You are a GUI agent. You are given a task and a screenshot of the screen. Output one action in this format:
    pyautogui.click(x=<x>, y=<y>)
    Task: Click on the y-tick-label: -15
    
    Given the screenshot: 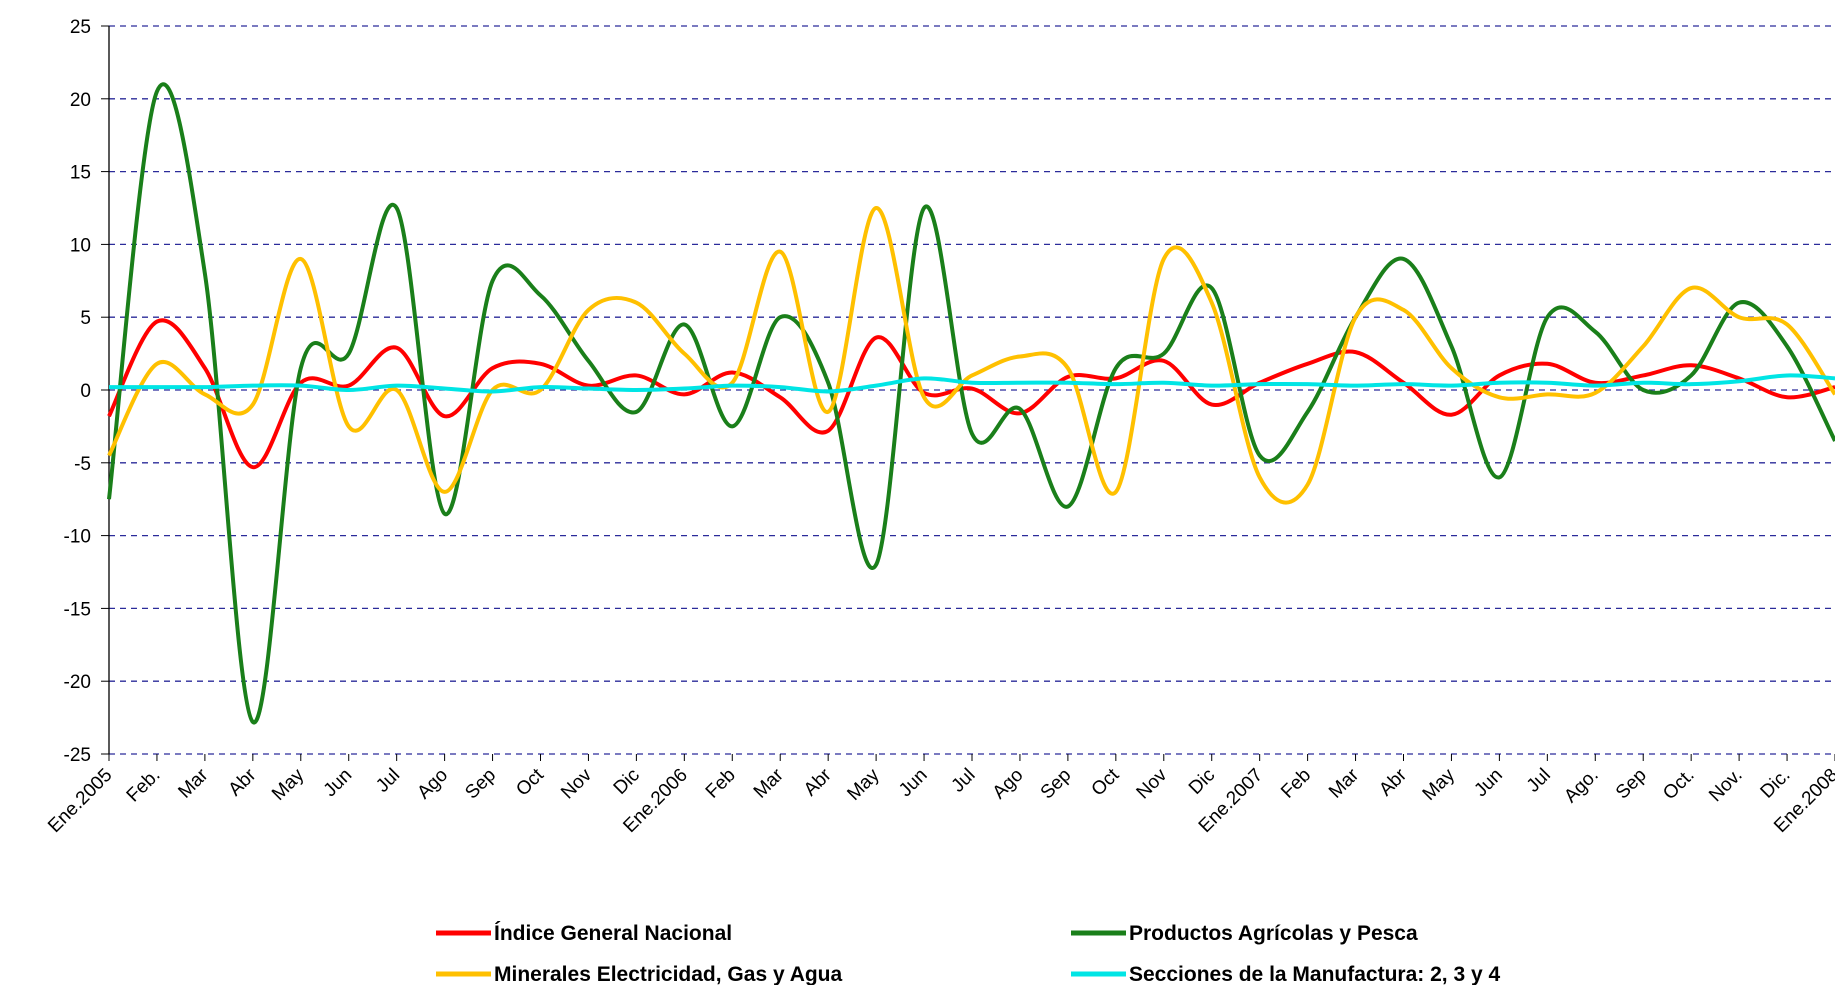 What is the action you would take?
    pyautogui.click(x=77, y=609)
    